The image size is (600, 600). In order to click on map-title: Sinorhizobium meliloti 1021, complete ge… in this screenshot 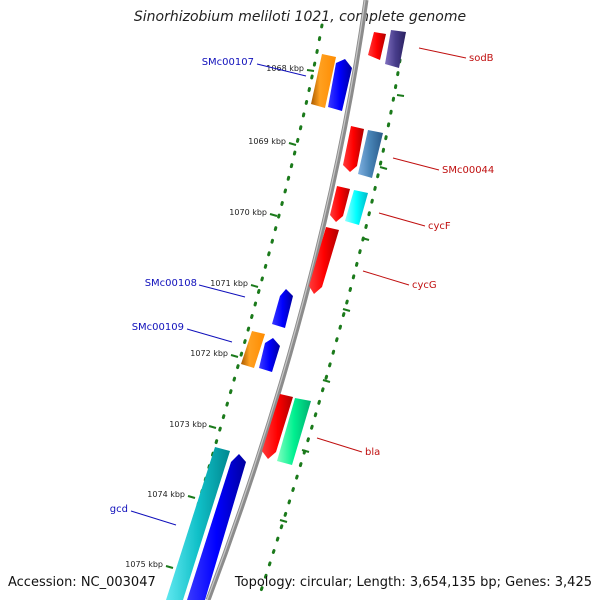, I will do `click(300, 17)`.